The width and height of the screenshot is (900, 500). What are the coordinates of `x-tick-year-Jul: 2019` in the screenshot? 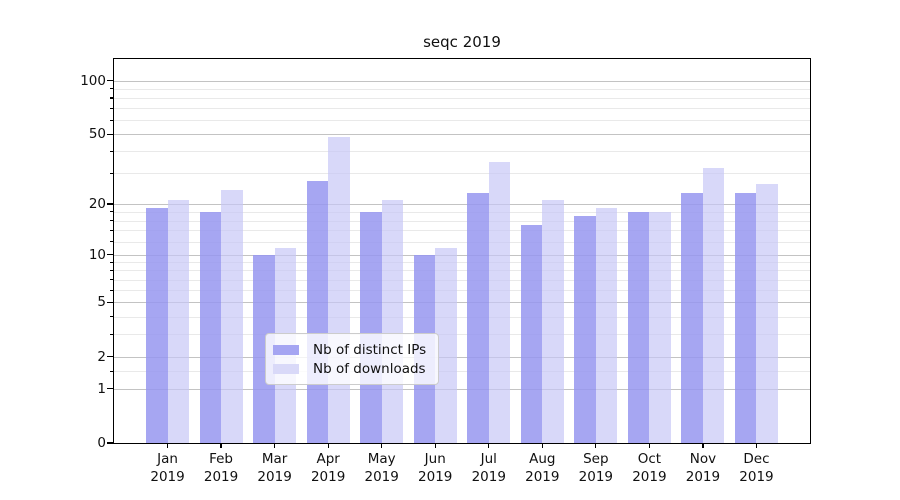 It's located at (488, 477).